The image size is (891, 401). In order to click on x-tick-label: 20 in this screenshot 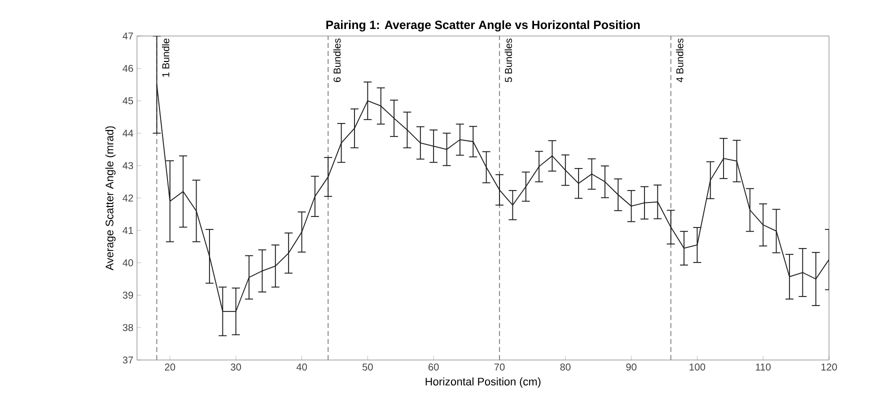, I will do `click(170, 367)`.